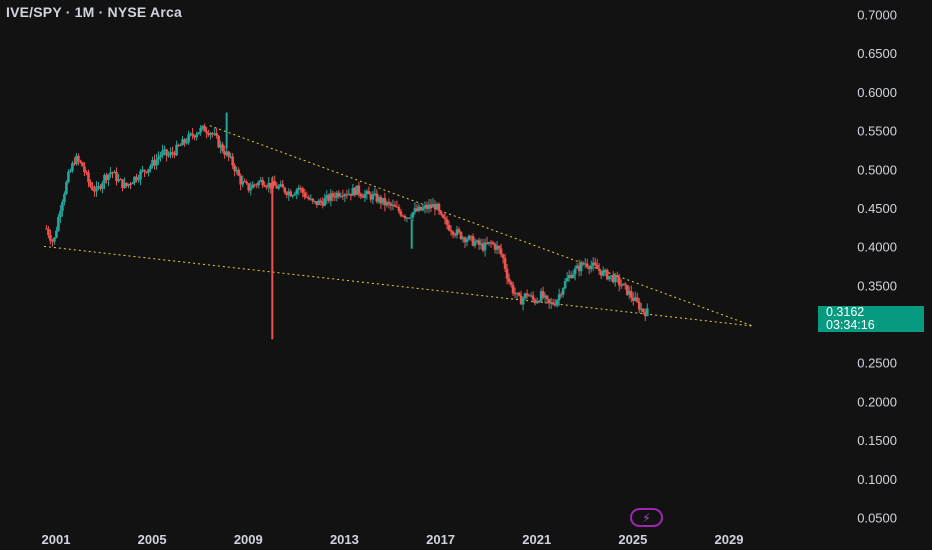 This screenshot has width=932, height=550. Describe the element at coordinates (536, 539) in the screenshot. I see `x-tick-label: 2021` at that location.